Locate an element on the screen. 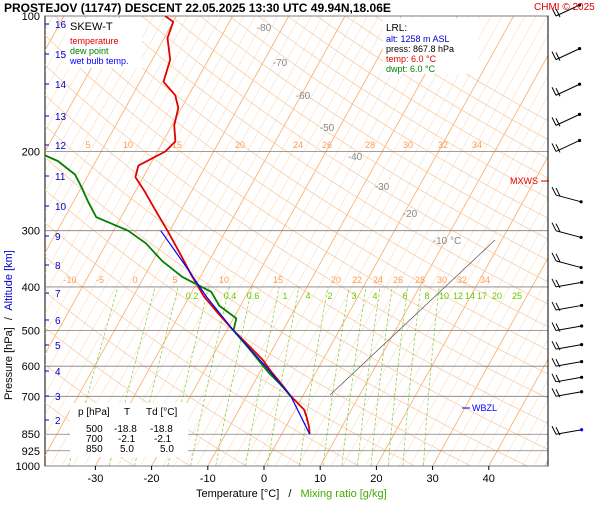  isotherm-label: 34 is located at coordinates (485, 280).